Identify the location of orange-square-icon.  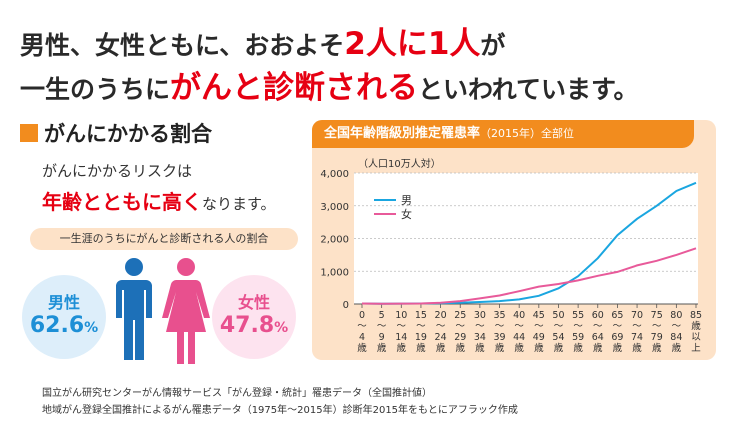
(29, 133).